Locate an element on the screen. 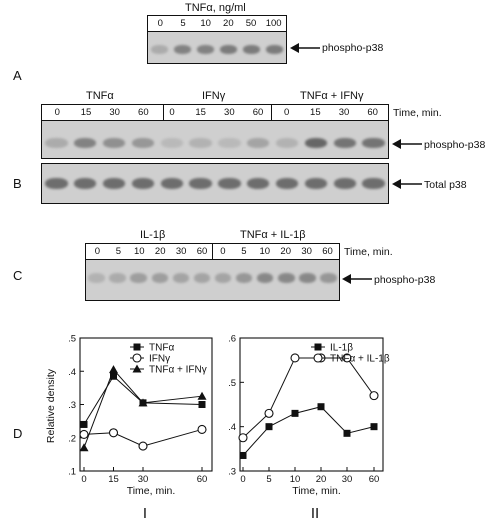 This screenshot has height=531, width=500. panel-b-lane-label: 15 is located at coordinates (200, 112).